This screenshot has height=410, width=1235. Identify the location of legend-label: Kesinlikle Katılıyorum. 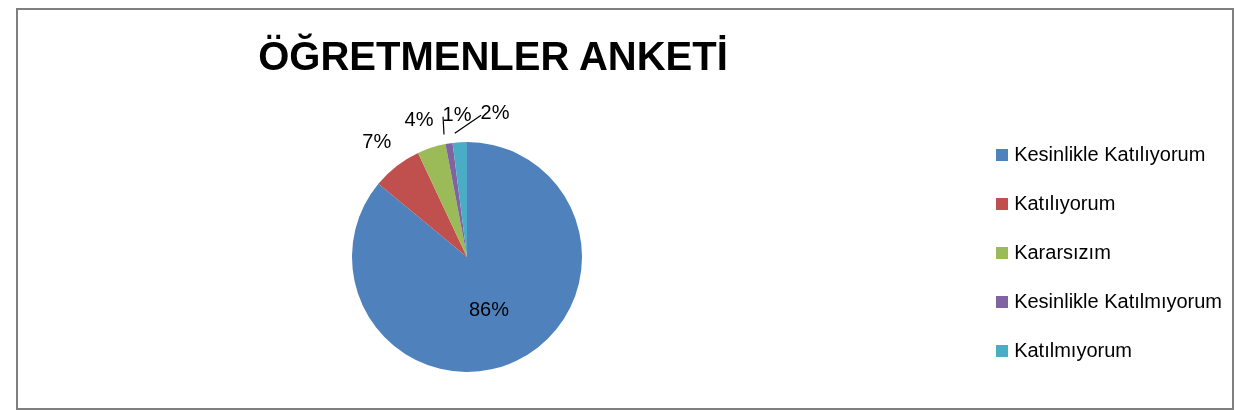
(1110, 154).